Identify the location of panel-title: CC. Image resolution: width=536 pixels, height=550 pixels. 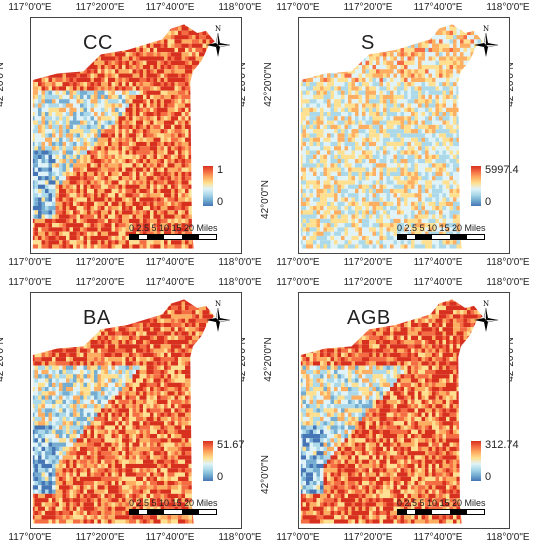
(98, 43).